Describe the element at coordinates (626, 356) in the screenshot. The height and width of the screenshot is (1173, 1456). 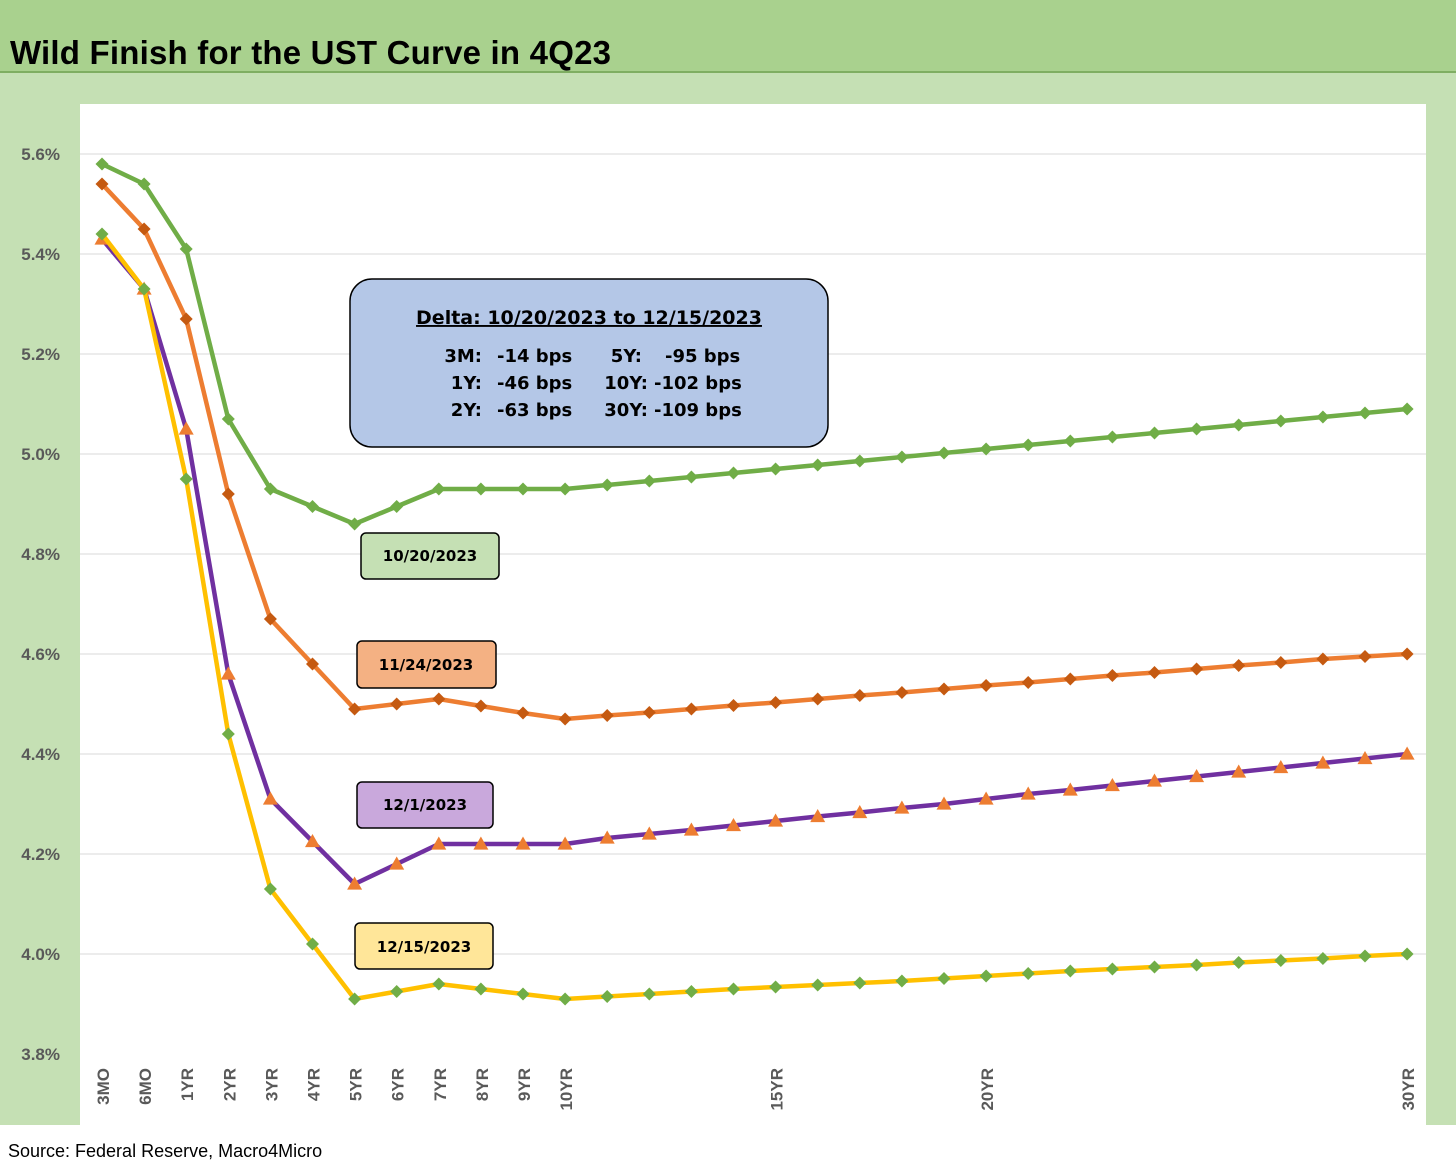
I see `delta-row-1-right-label: 5Y:` at that location.